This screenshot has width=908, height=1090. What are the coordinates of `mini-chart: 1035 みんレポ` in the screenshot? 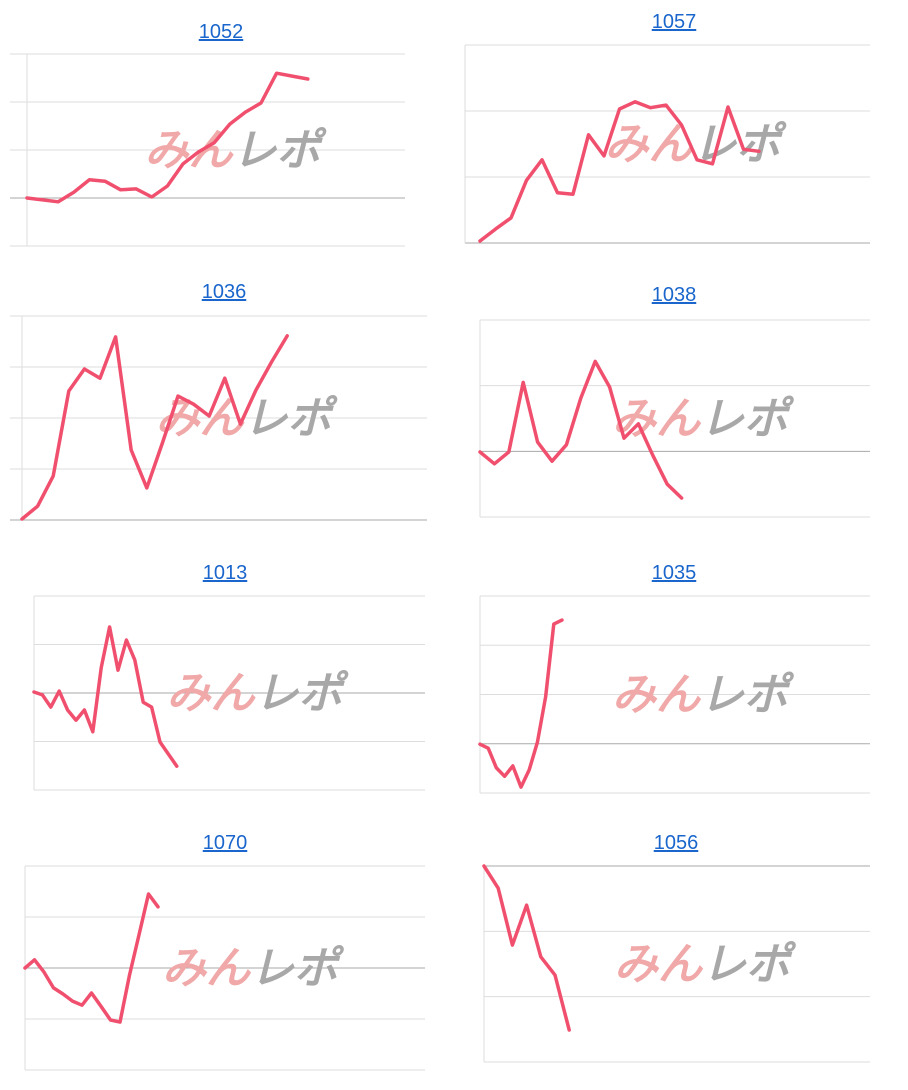 It's located at (674, 678).